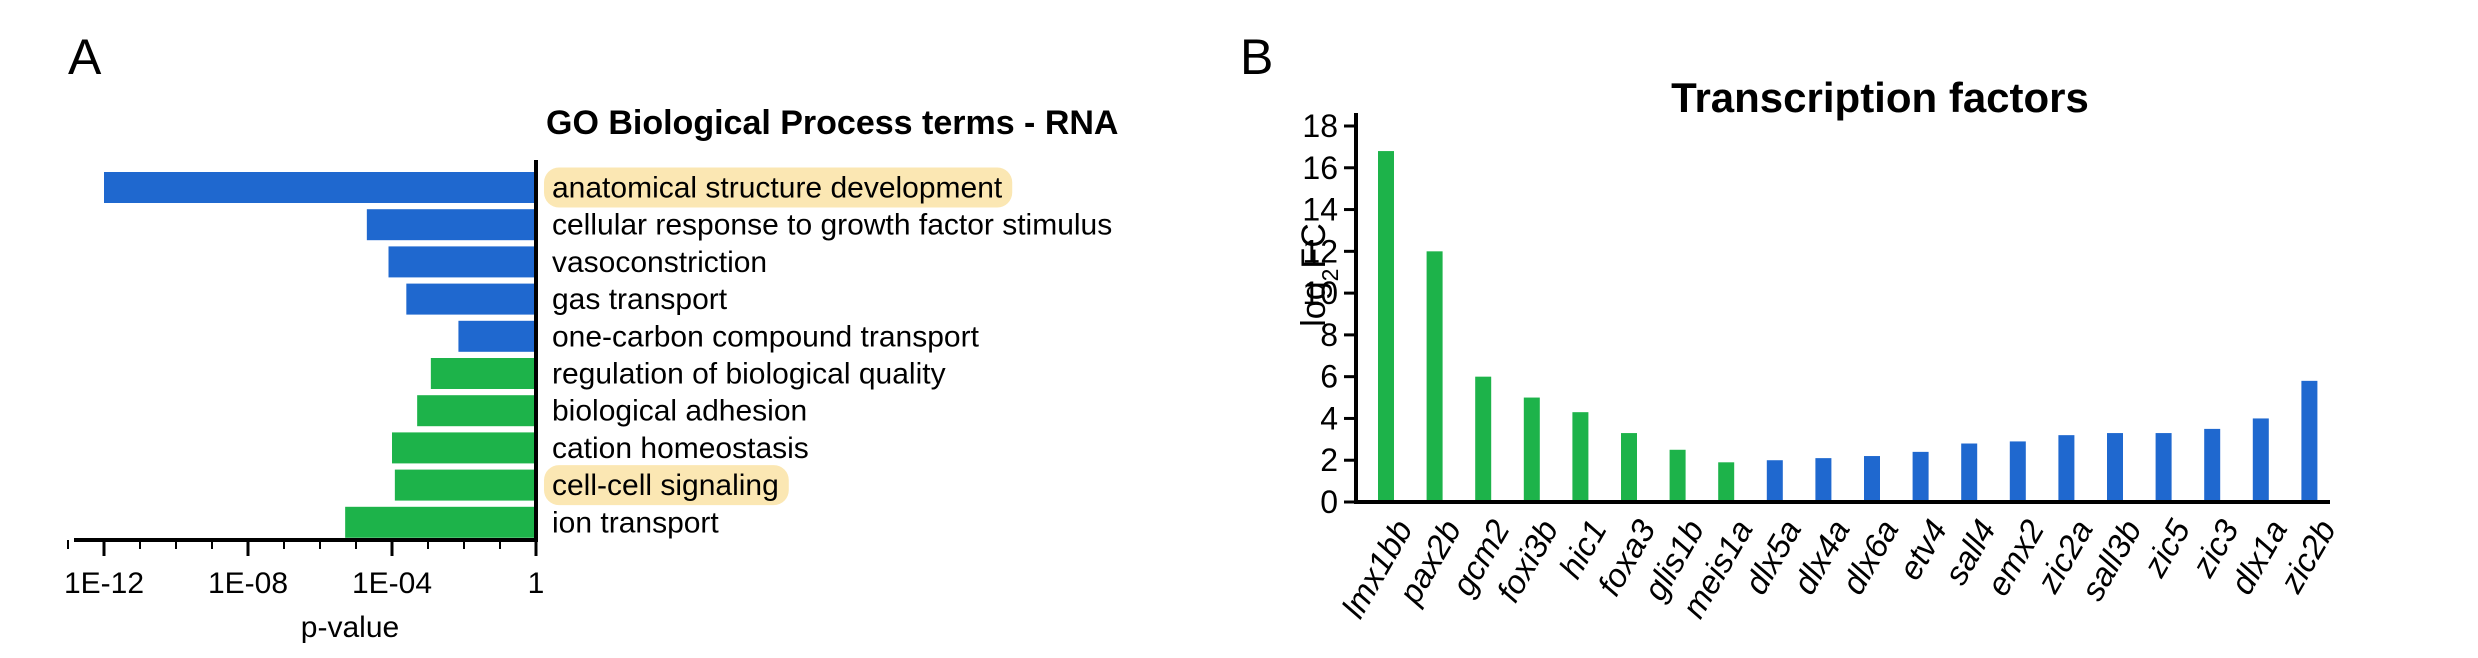  I want to click on bar-zic5, so click(2163, 467).